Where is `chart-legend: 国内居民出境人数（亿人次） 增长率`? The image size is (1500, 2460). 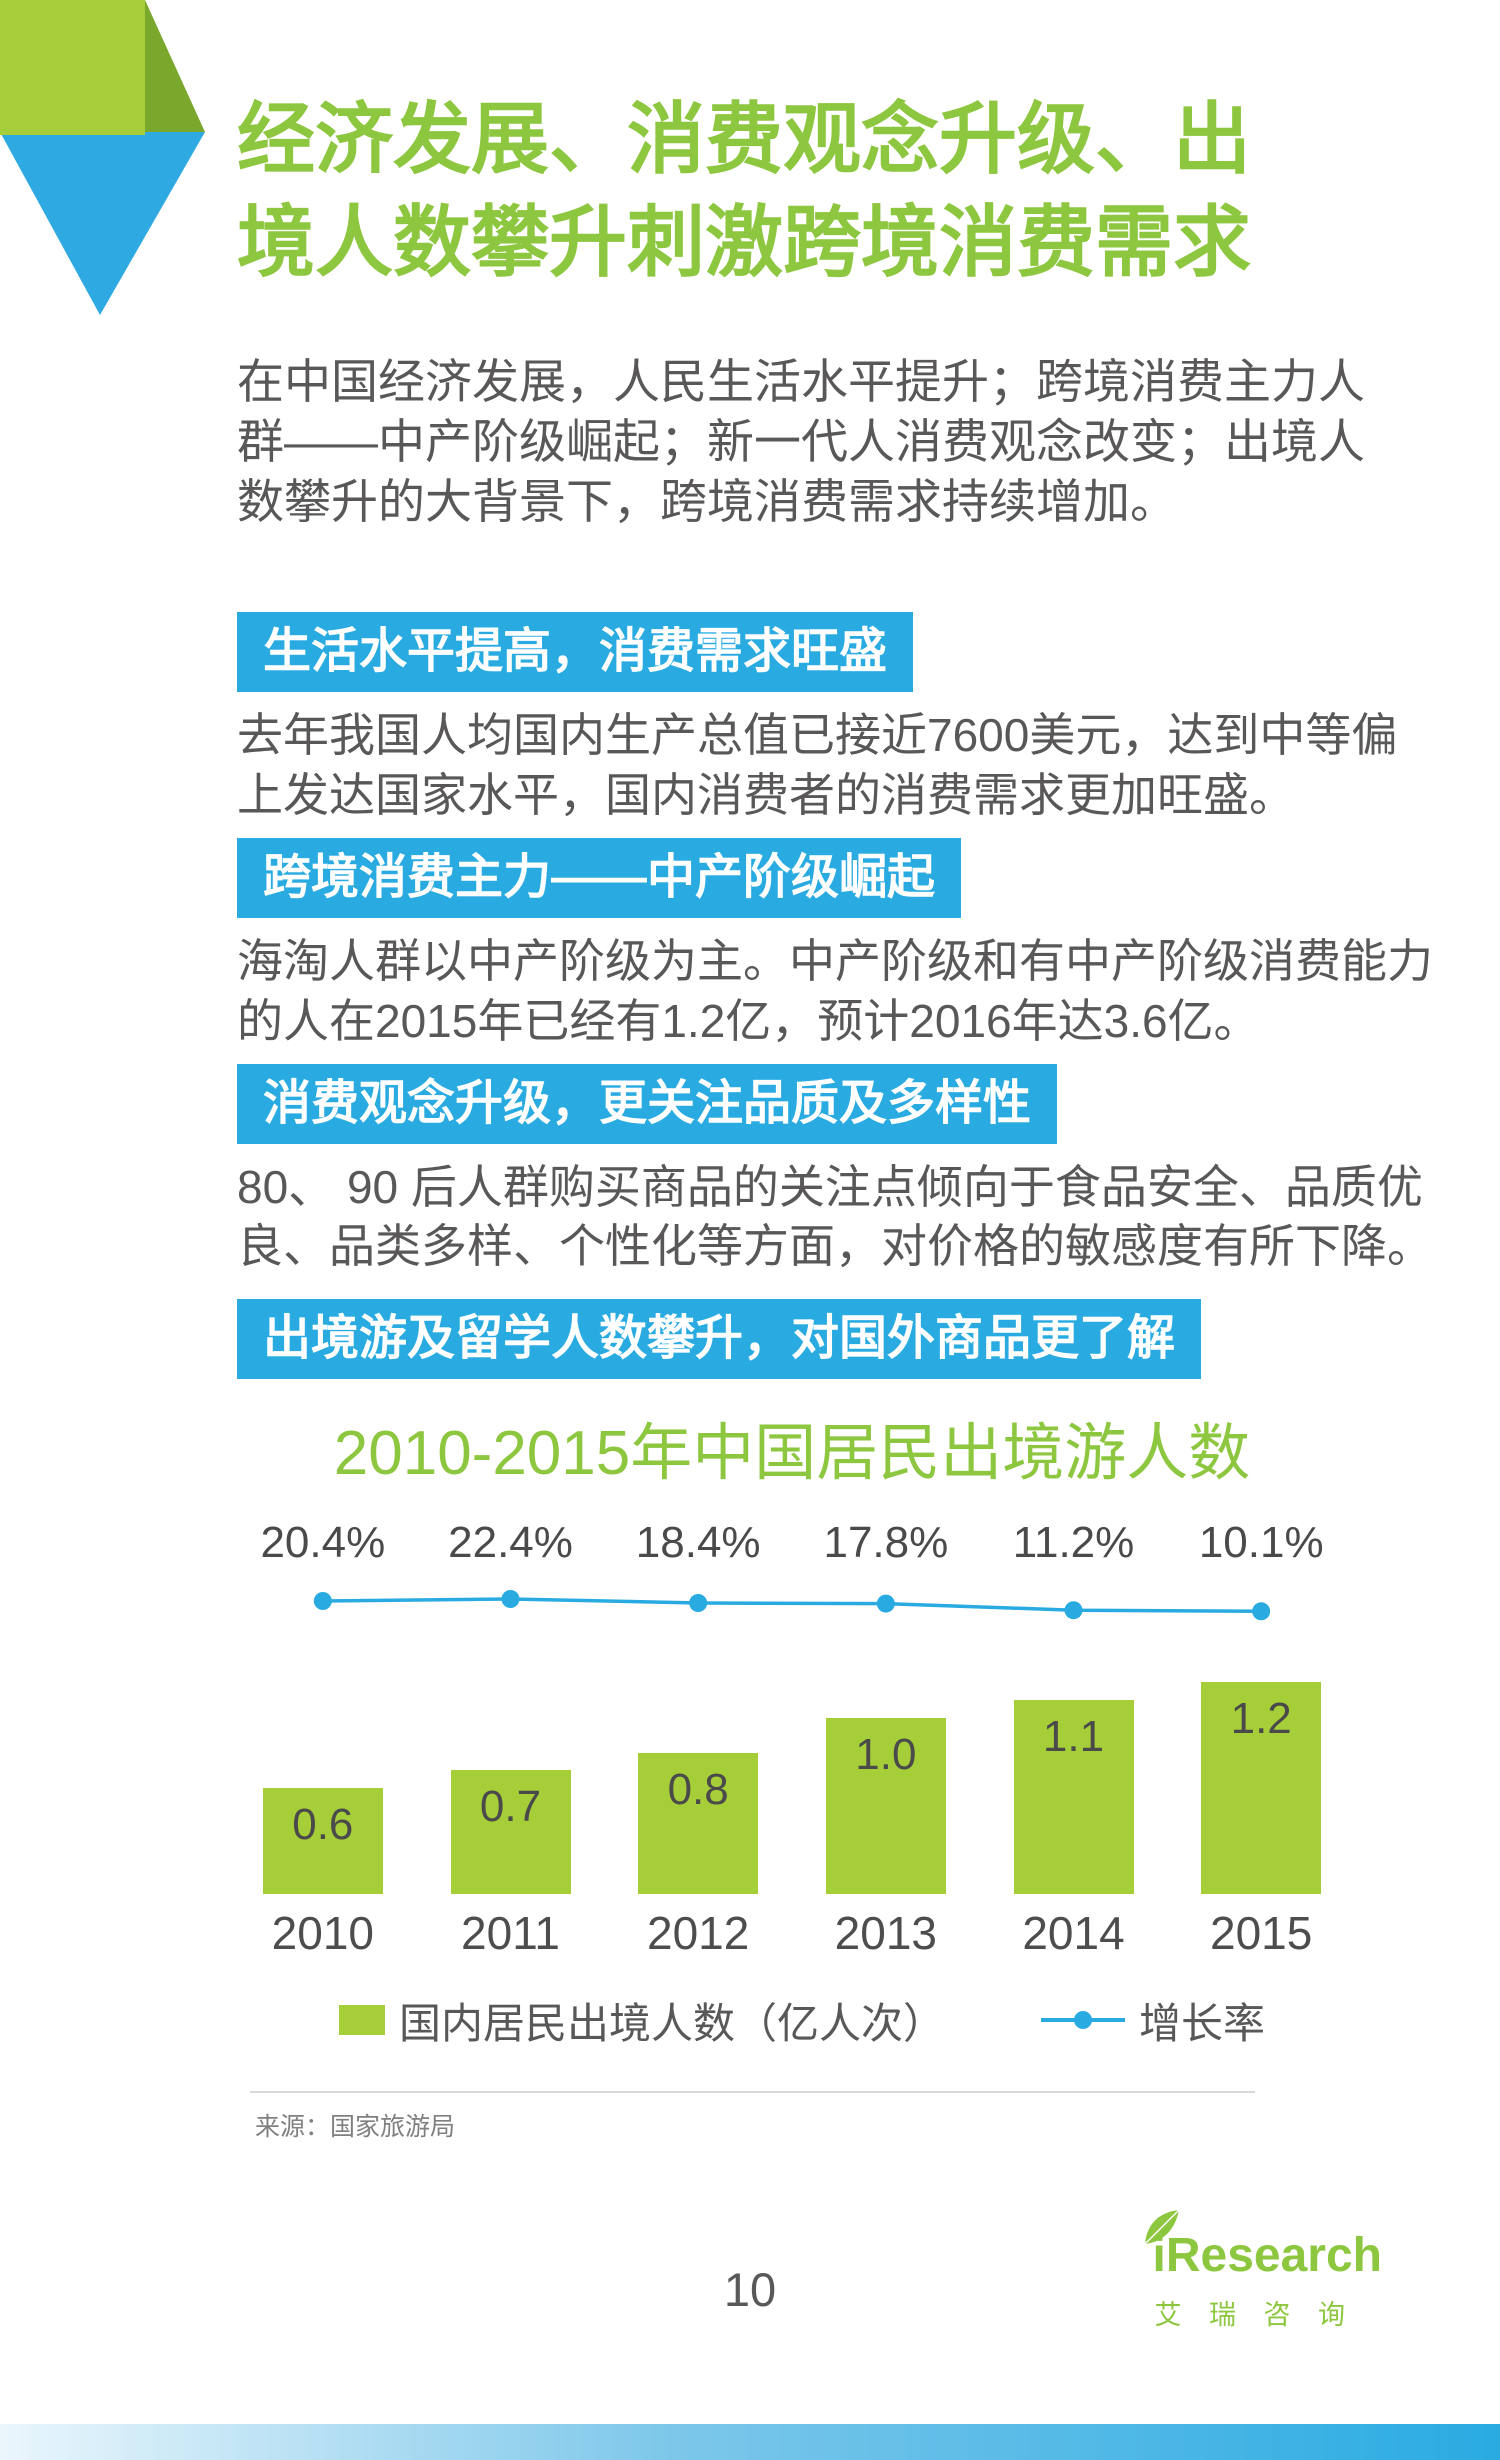
chart-legend: 国内居民出境人数（亿人次） 增长率 is located at coordinates (792, 2020).